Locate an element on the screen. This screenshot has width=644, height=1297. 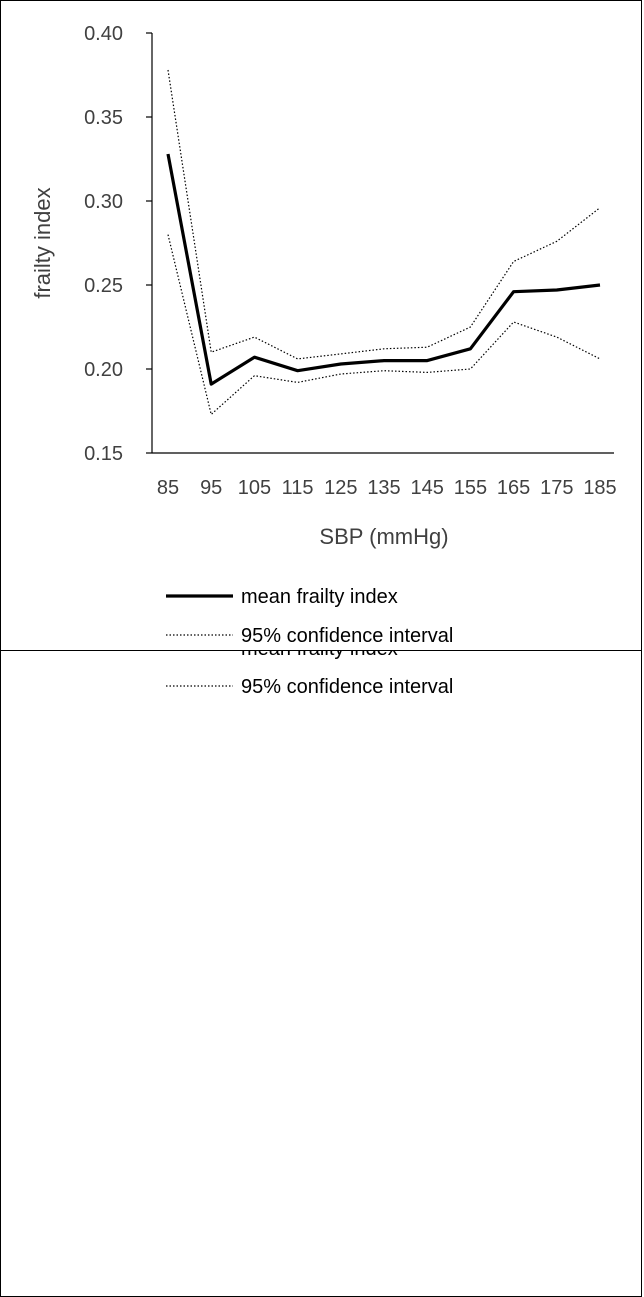
x-tick-label: 105 is located at coordinates (254, 488).